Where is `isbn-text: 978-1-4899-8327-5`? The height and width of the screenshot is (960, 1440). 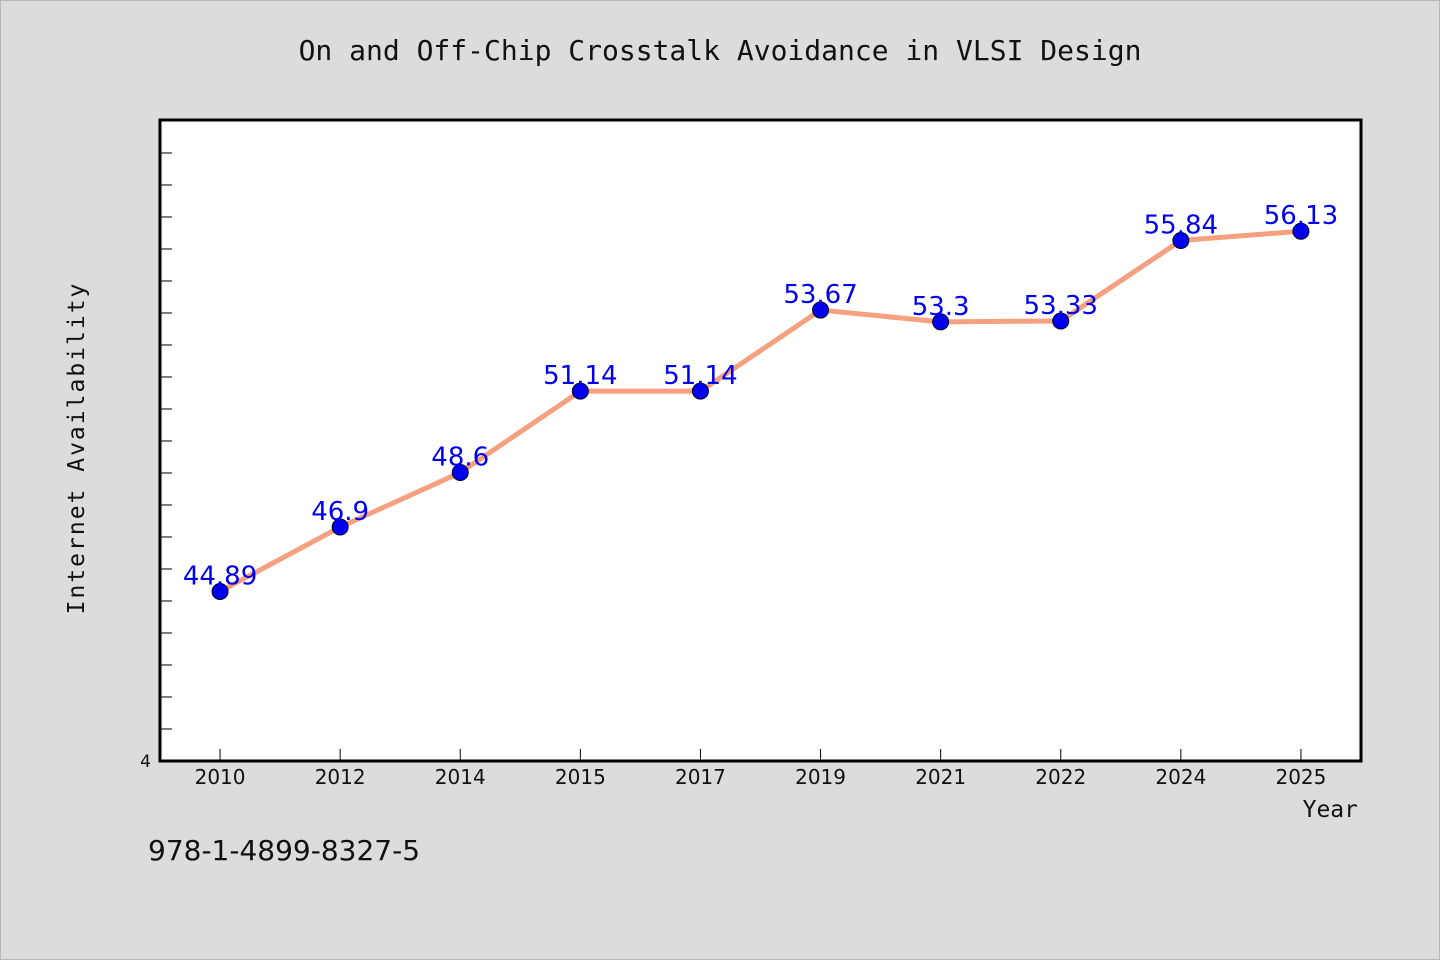 isbn-text: 978-1-4899-8327-5 is located at coordinates (284, 850).